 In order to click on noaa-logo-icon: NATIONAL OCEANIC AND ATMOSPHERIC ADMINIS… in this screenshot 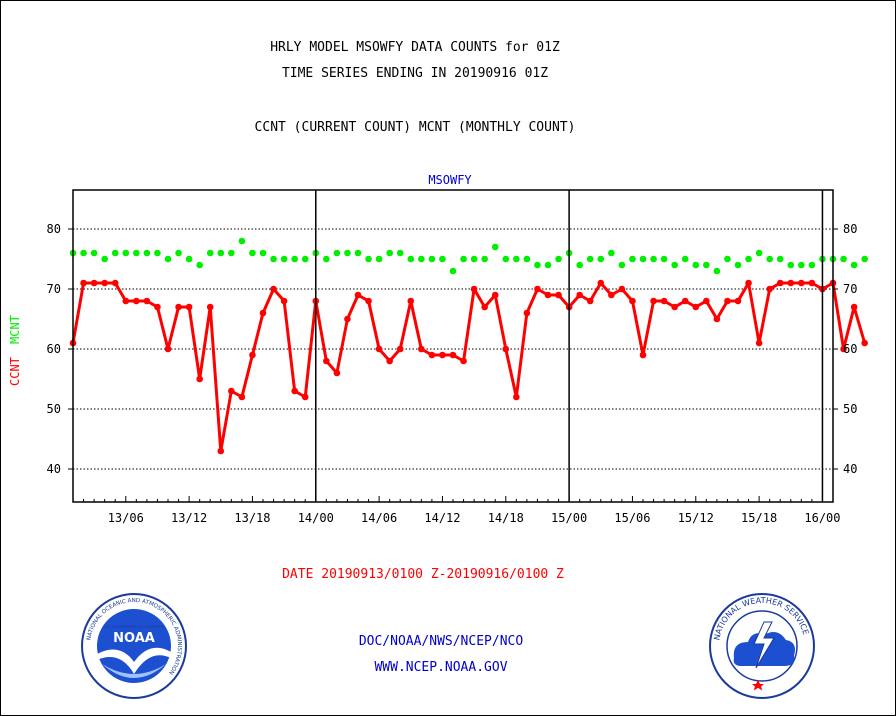, I will do `click(134, 646)`.